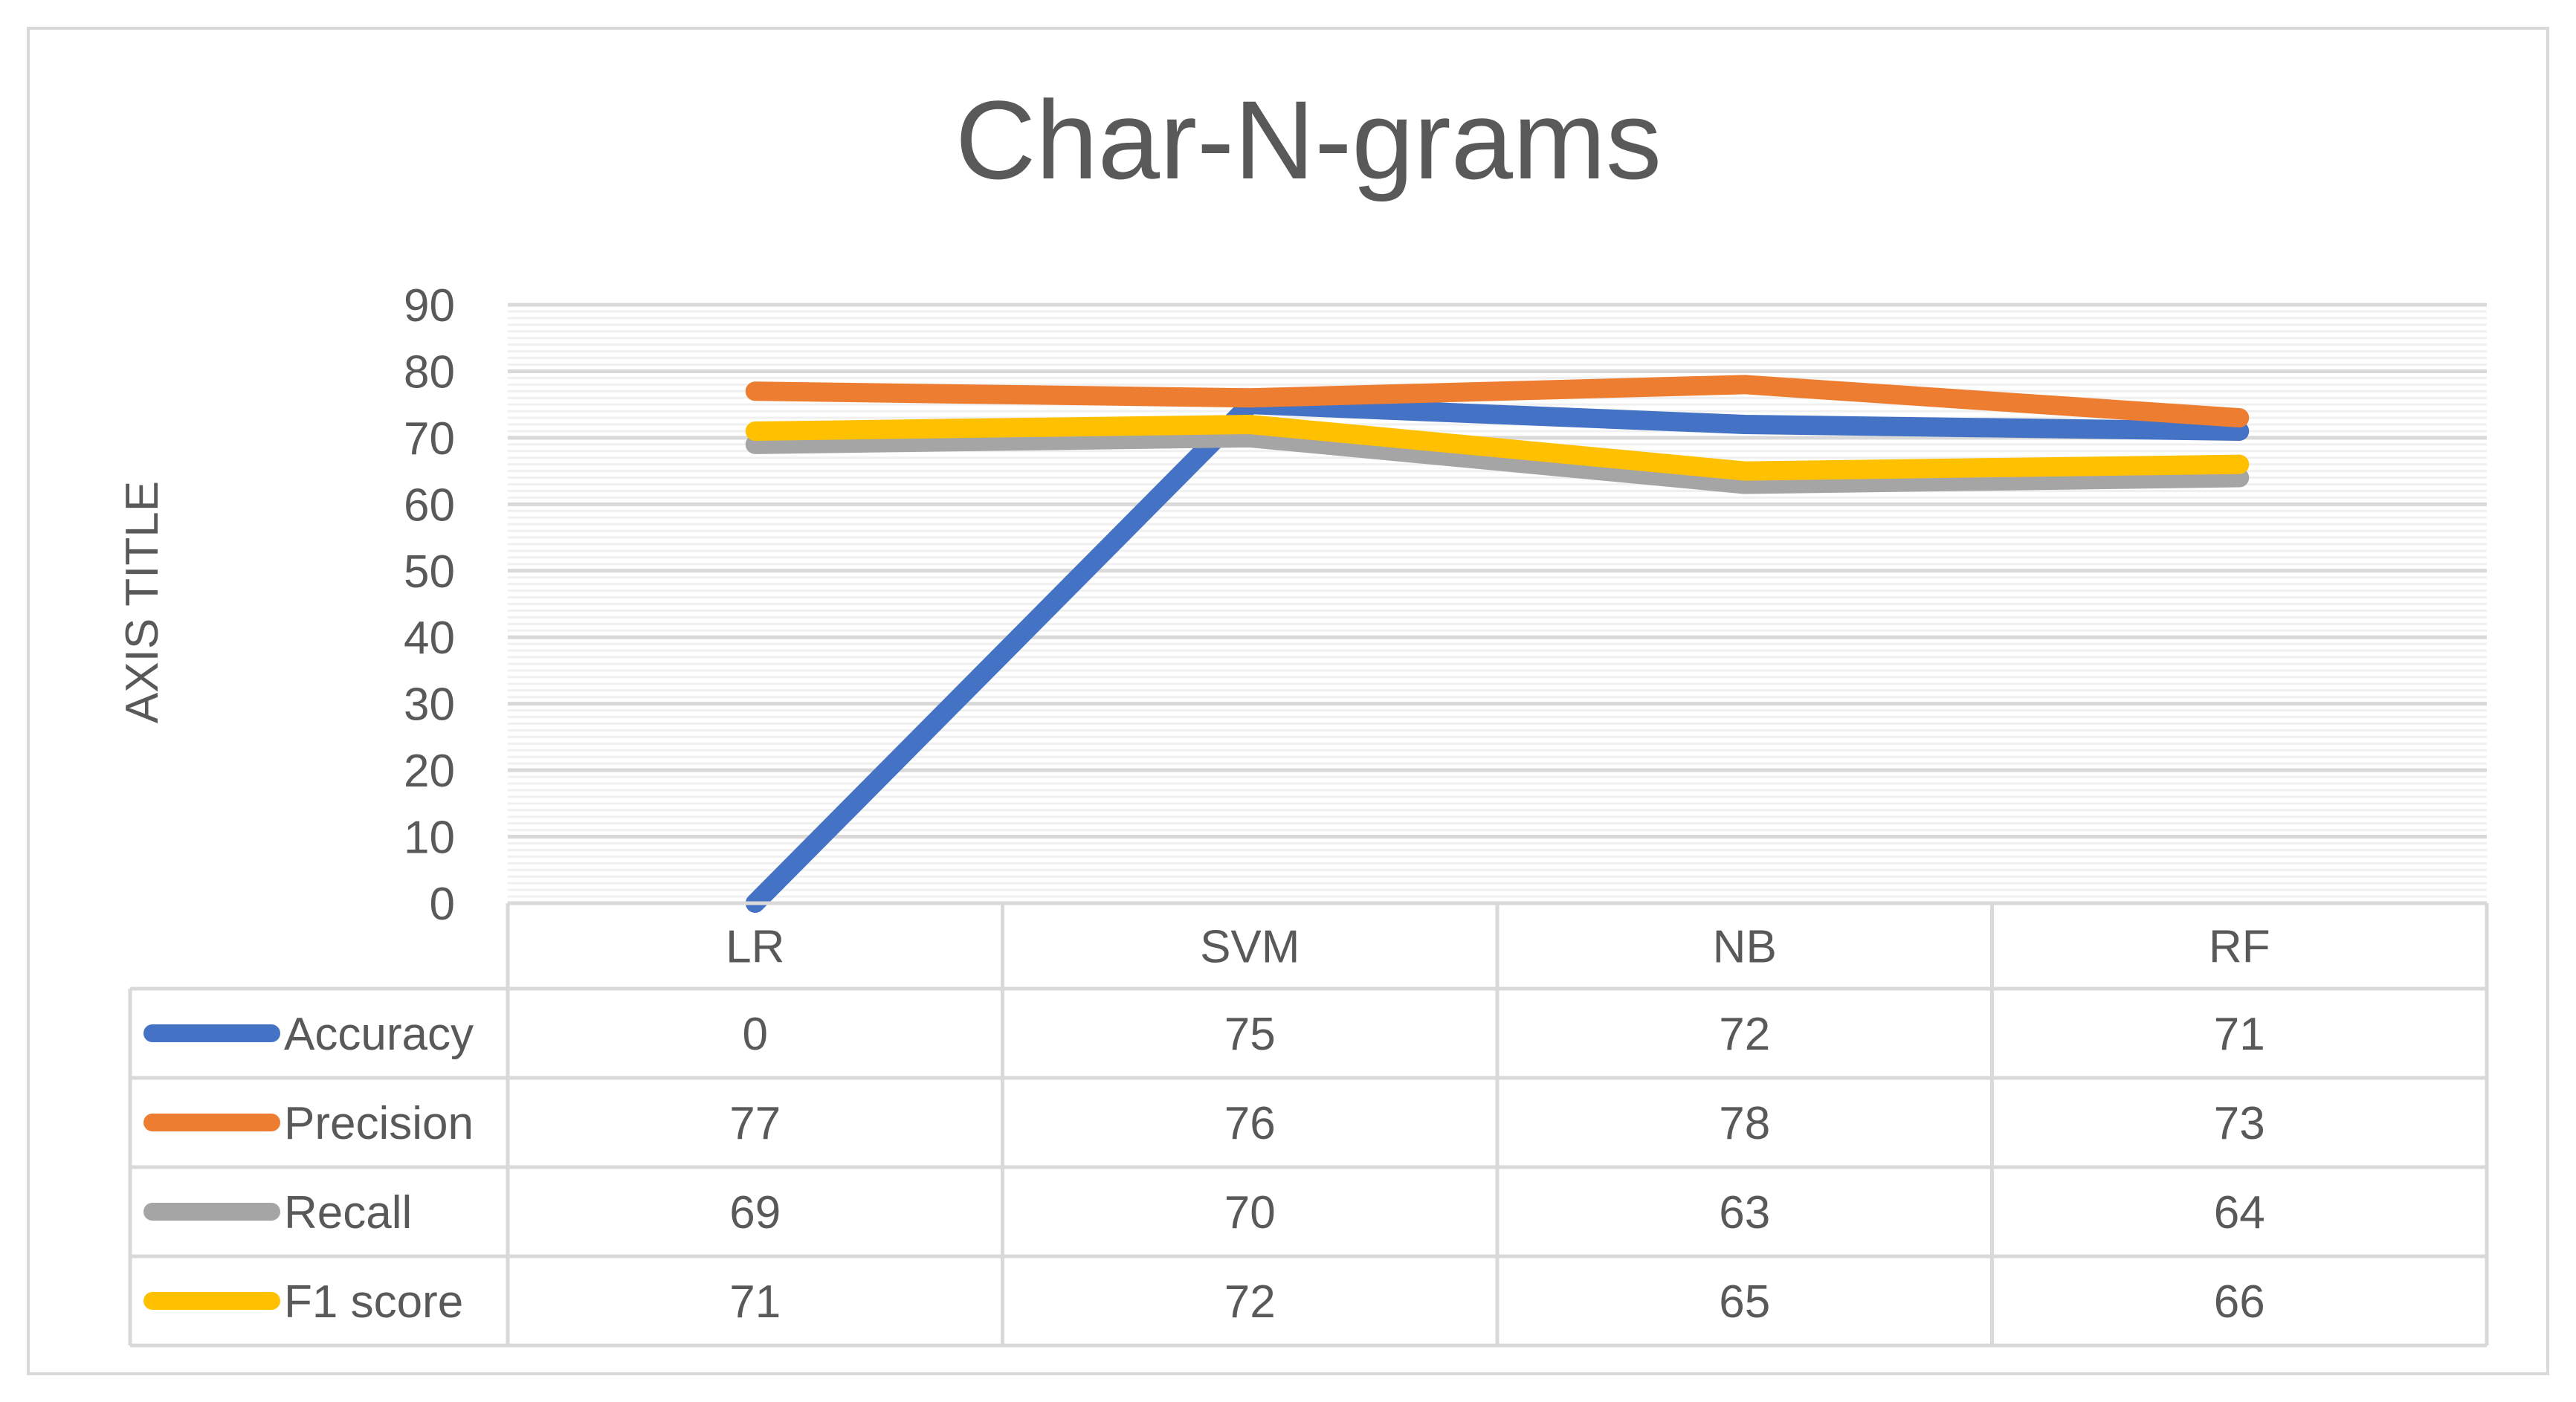  What do you see at coordinates (429, 572) in the screenshot?
I see `y-tick-label: 50` at bounding box center [429, 572].